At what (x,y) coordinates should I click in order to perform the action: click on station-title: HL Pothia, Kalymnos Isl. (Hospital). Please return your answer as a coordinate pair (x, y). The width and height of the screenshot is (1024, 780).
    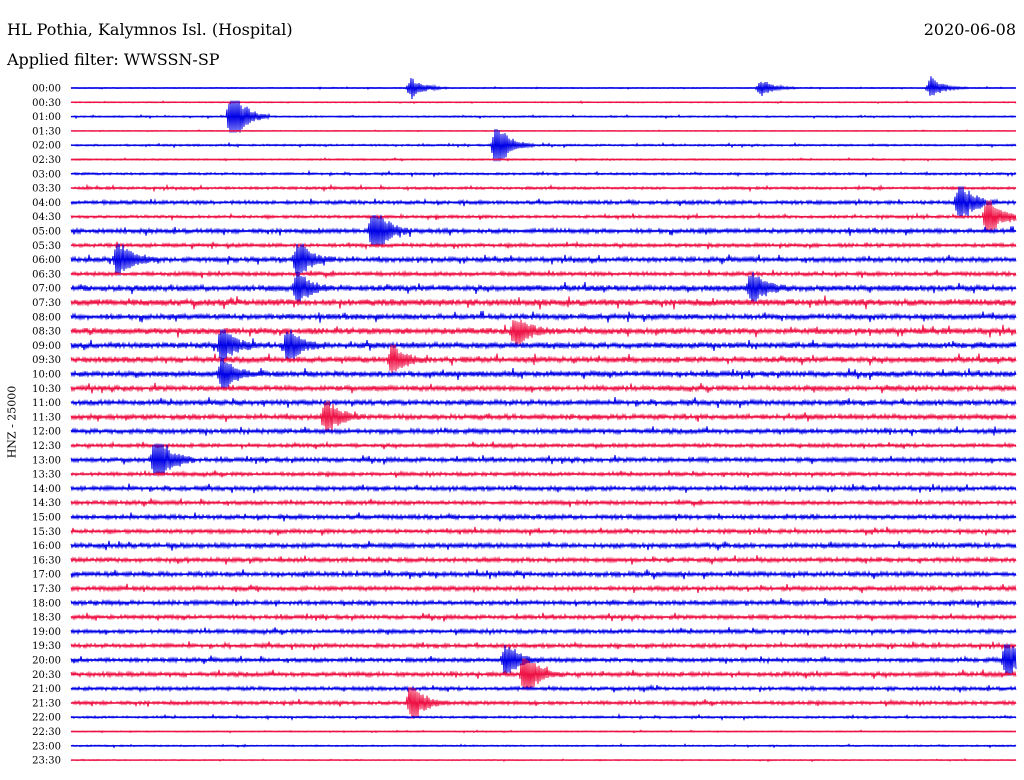
    Looking at the image, I should click on (150, 29).